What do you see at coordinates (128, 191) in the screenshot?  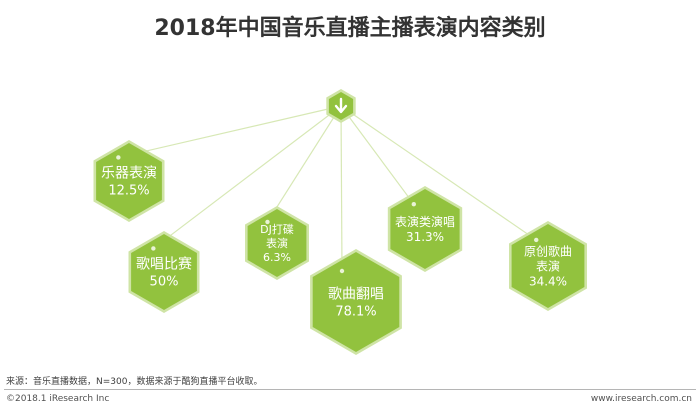 I see `category-value: 12.5%` at bounding box center [128, 191].